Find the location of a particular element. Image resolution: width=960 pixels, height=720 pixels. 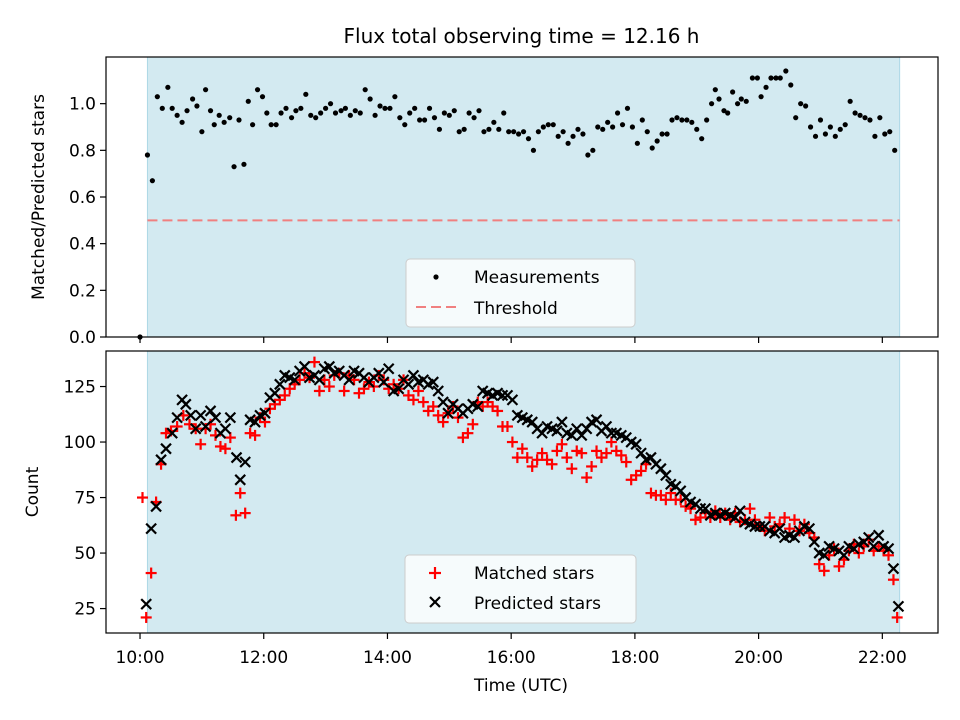

legend-matched-label: Matched stars is located at coordinates (534, 574).